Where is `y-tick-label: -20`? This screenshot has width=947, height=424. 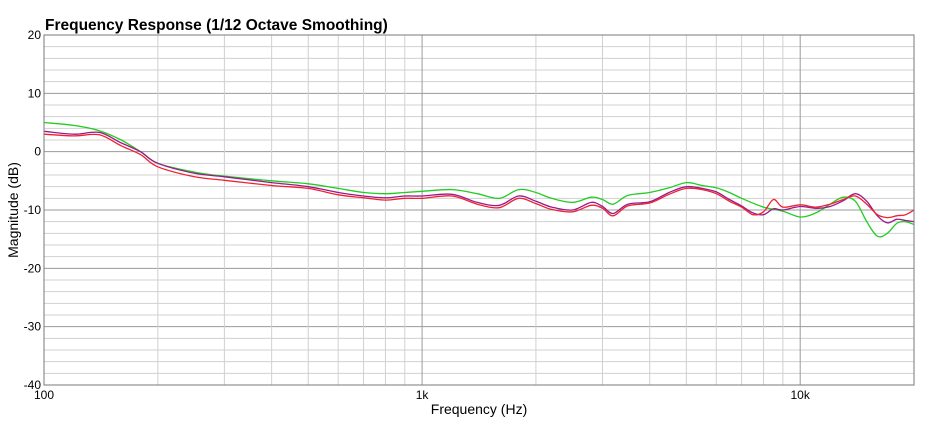 y-tick-label: -20 is located at coordinates (33, 268).